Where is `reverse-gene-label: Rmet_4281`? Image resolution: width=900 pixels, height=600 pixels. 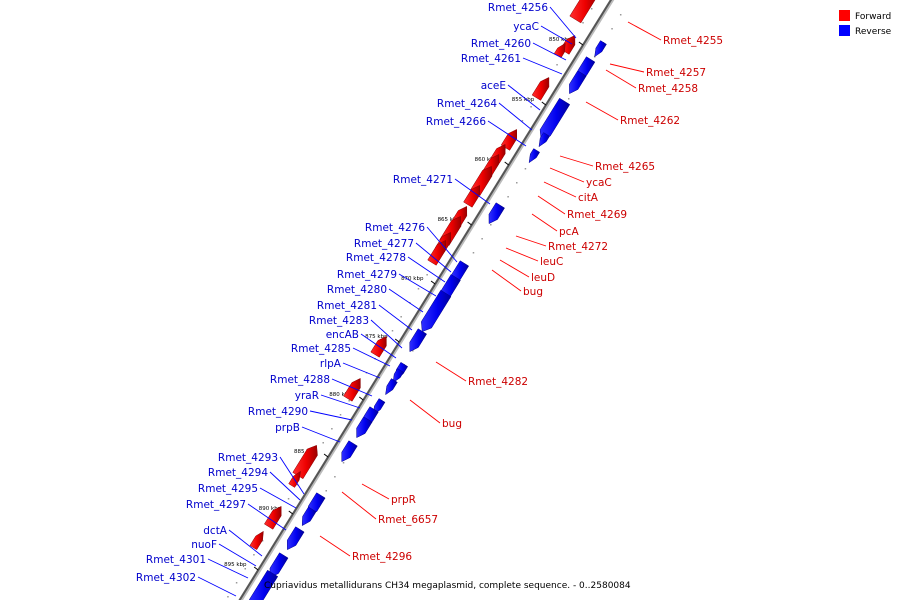
reverse-gene-label: Rmet_4281 is located at coordinates (347, 306).